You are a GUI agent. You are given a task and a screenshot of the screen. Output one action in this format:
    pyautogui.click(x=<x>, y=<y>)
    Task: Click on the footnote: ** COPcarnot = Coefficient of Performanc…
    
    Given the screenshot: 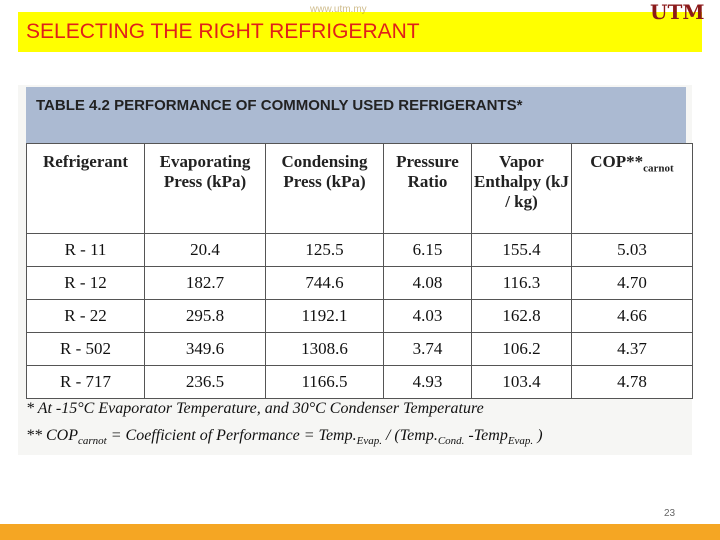 What is the action you would take?
    pyautogui.click(x=284, y=437)
    